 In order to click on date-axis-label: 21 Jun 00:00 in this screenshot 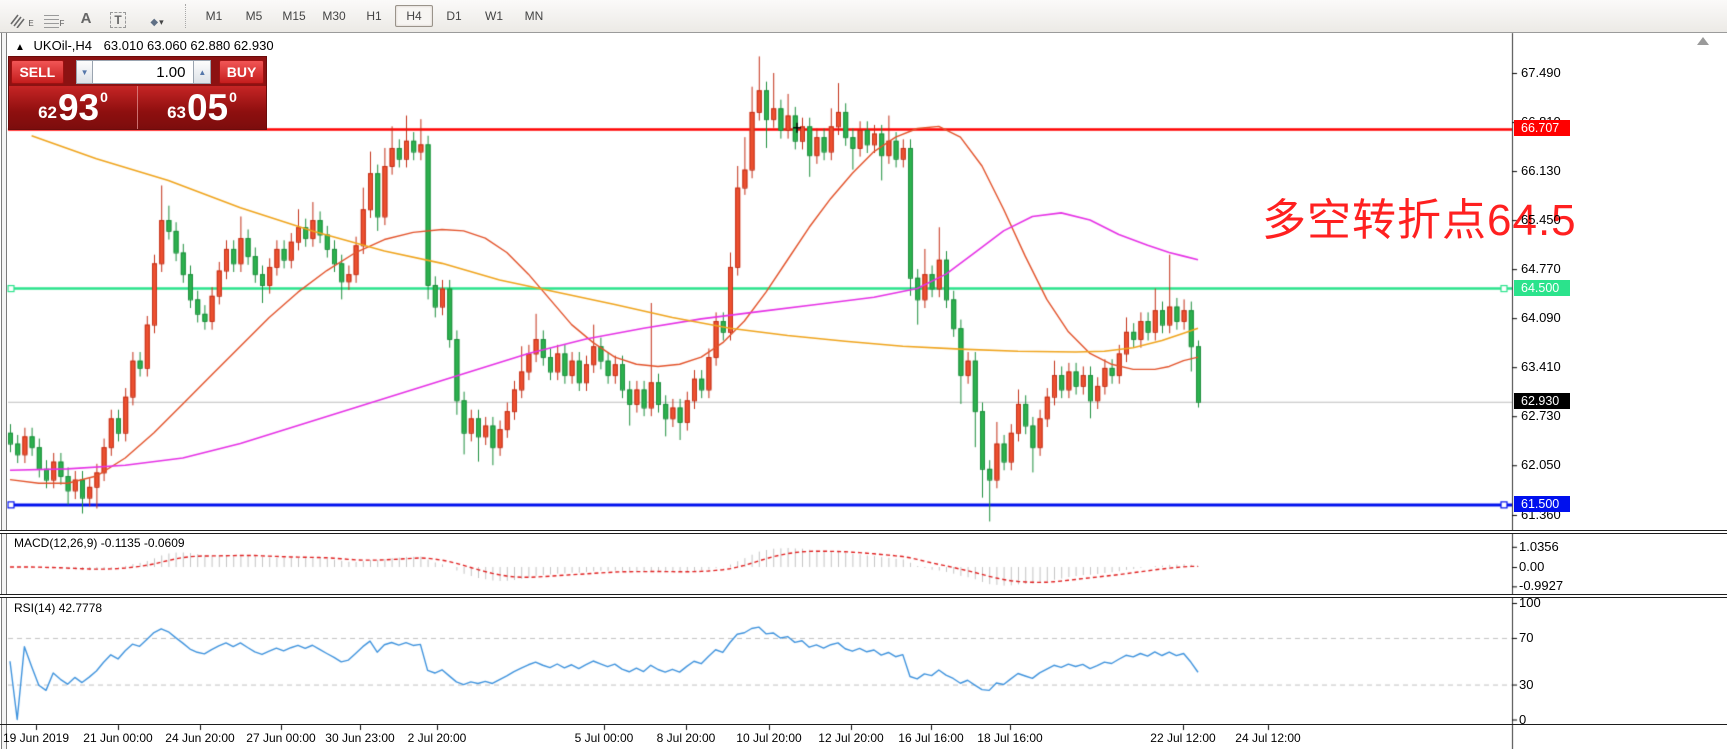, I will do `click(118, 738)`.